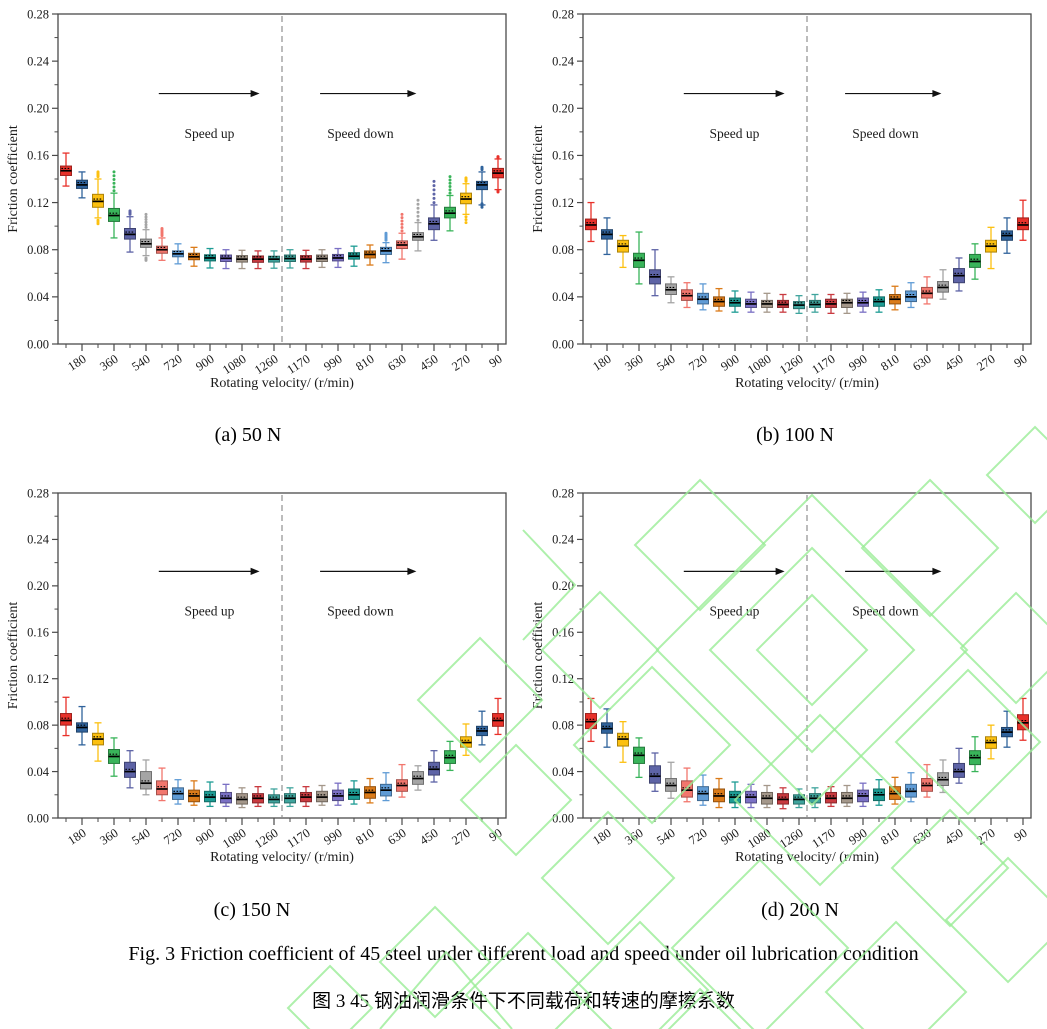  What do you see at coordinates (885, 133) in the screenshot?
I see `speed-down-label: Speed down` at bounding box center [885, 133].